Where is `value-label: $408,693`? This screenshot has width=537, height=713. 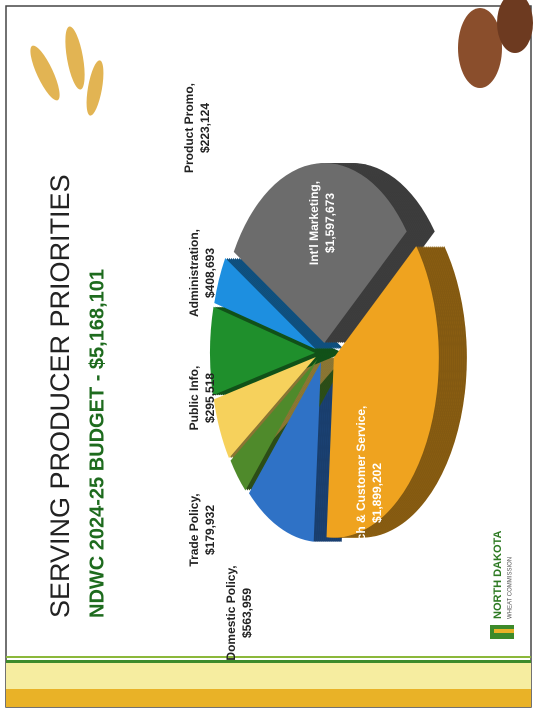
value-label: $408,693 is located at coordinates (210, 273).